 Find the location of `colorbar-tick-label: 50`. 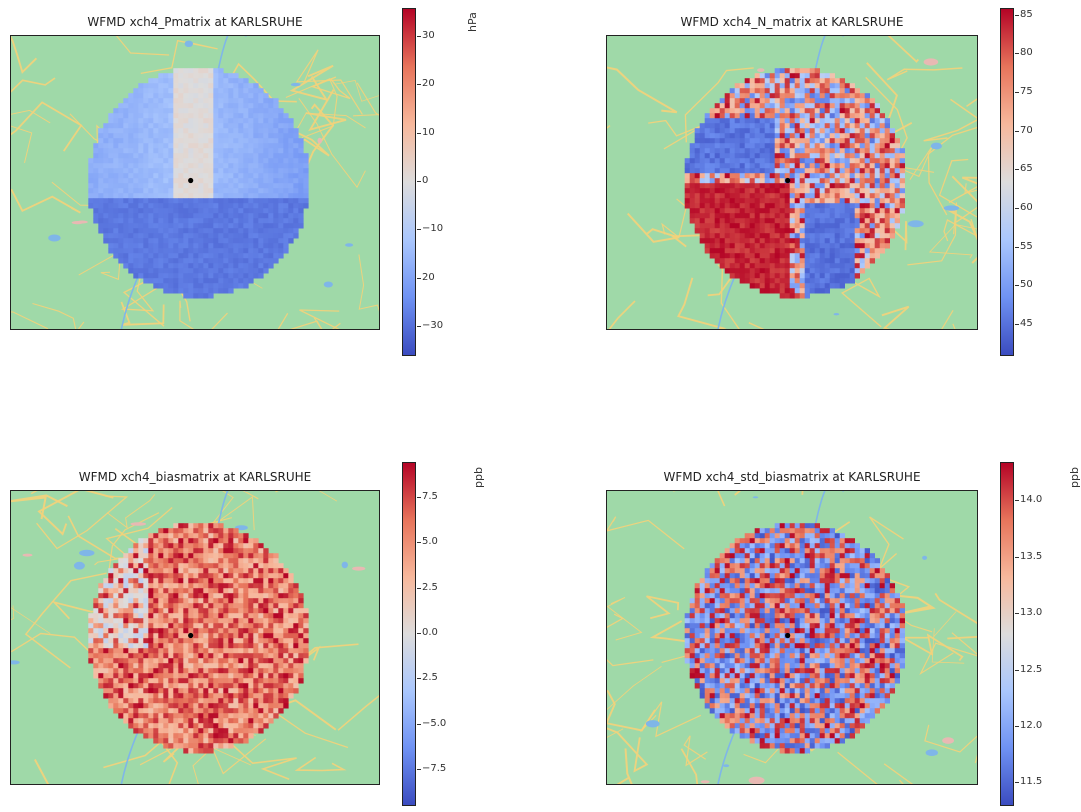

colorbar-tick-label: 50 is located at coordinates (1024, 285).